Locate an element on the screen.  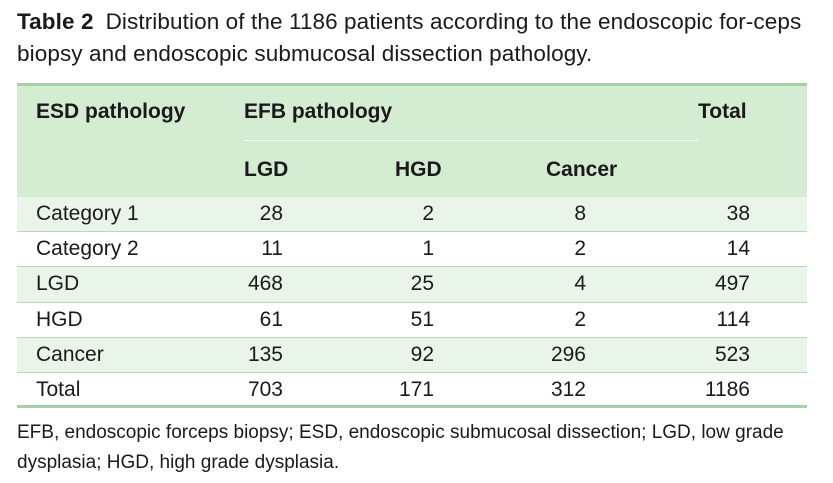
row-label: Category 1 is located at coordinates (87, 213).